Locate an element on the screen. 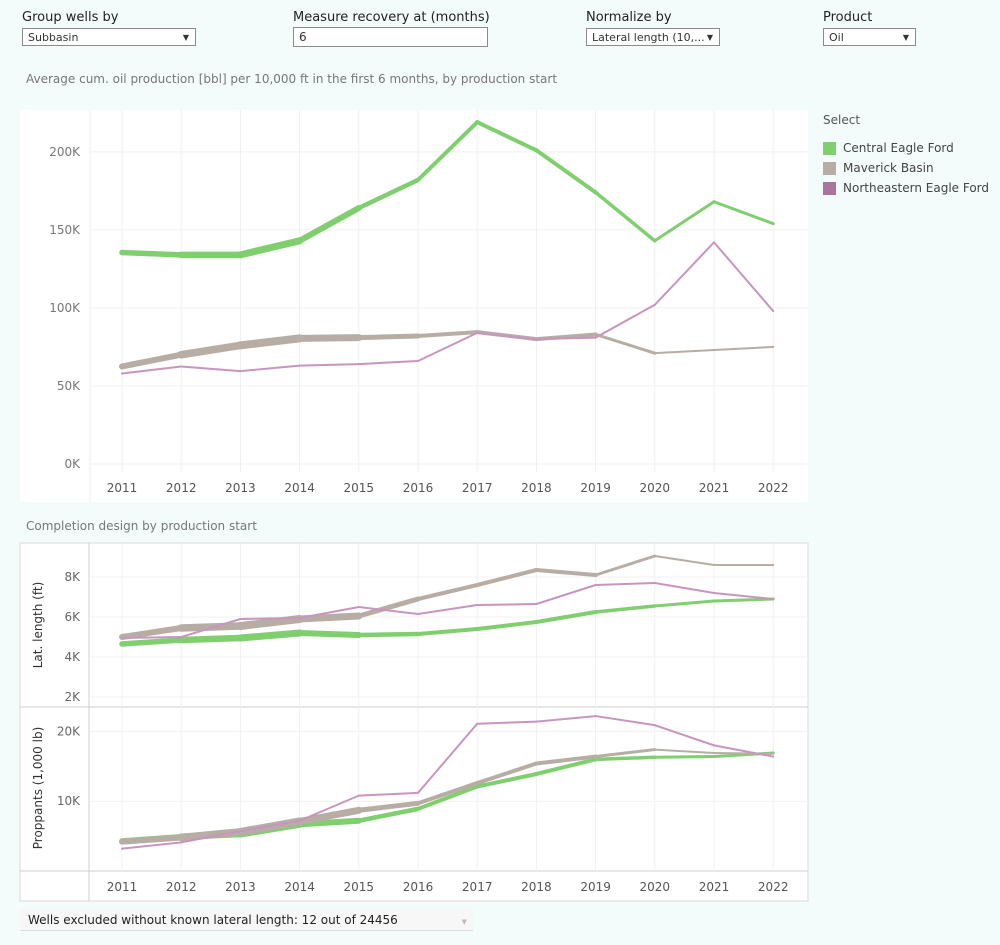 The height and width of the screenshot is (945, 1000). x-tick-label: 2016 is located at coordinates (418, 488).